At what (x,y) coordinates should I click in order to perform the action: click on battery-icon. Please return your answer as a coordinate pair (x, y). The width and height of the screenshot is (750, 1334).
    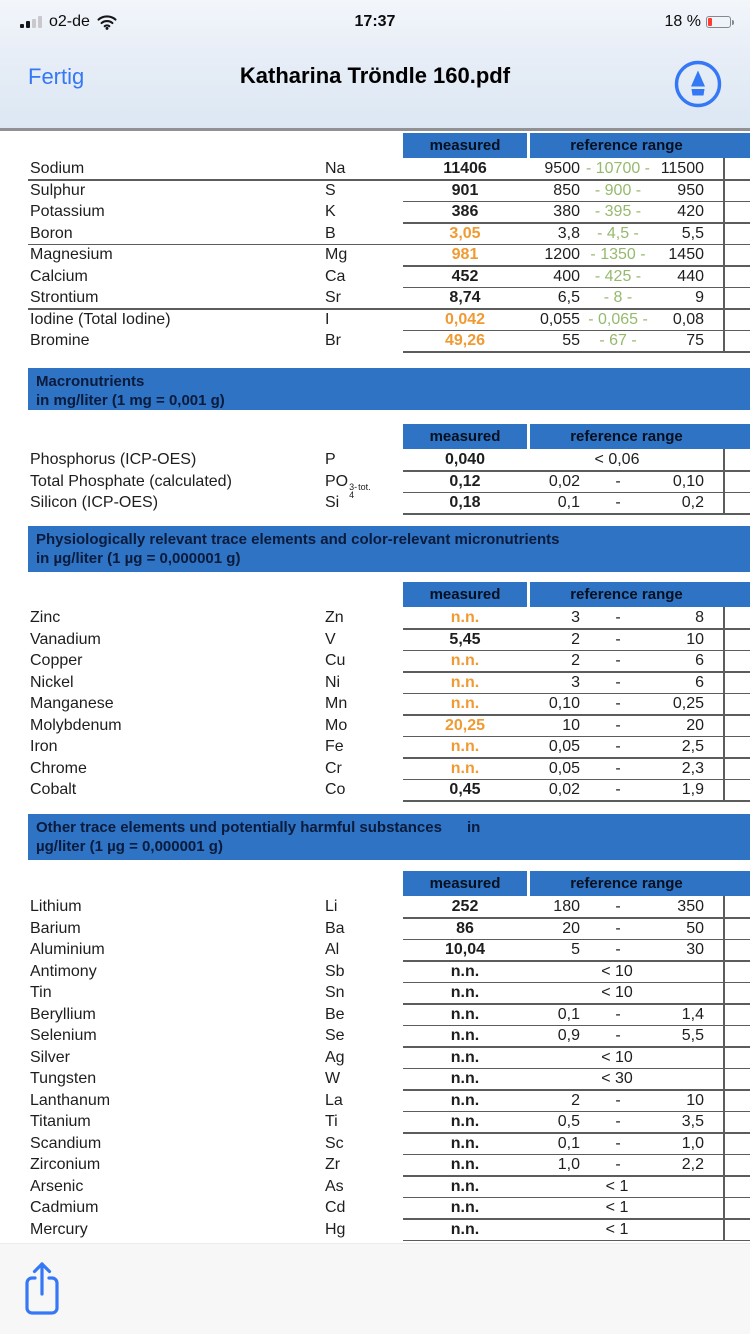
    Looking at the image, I should click on (718, 22).